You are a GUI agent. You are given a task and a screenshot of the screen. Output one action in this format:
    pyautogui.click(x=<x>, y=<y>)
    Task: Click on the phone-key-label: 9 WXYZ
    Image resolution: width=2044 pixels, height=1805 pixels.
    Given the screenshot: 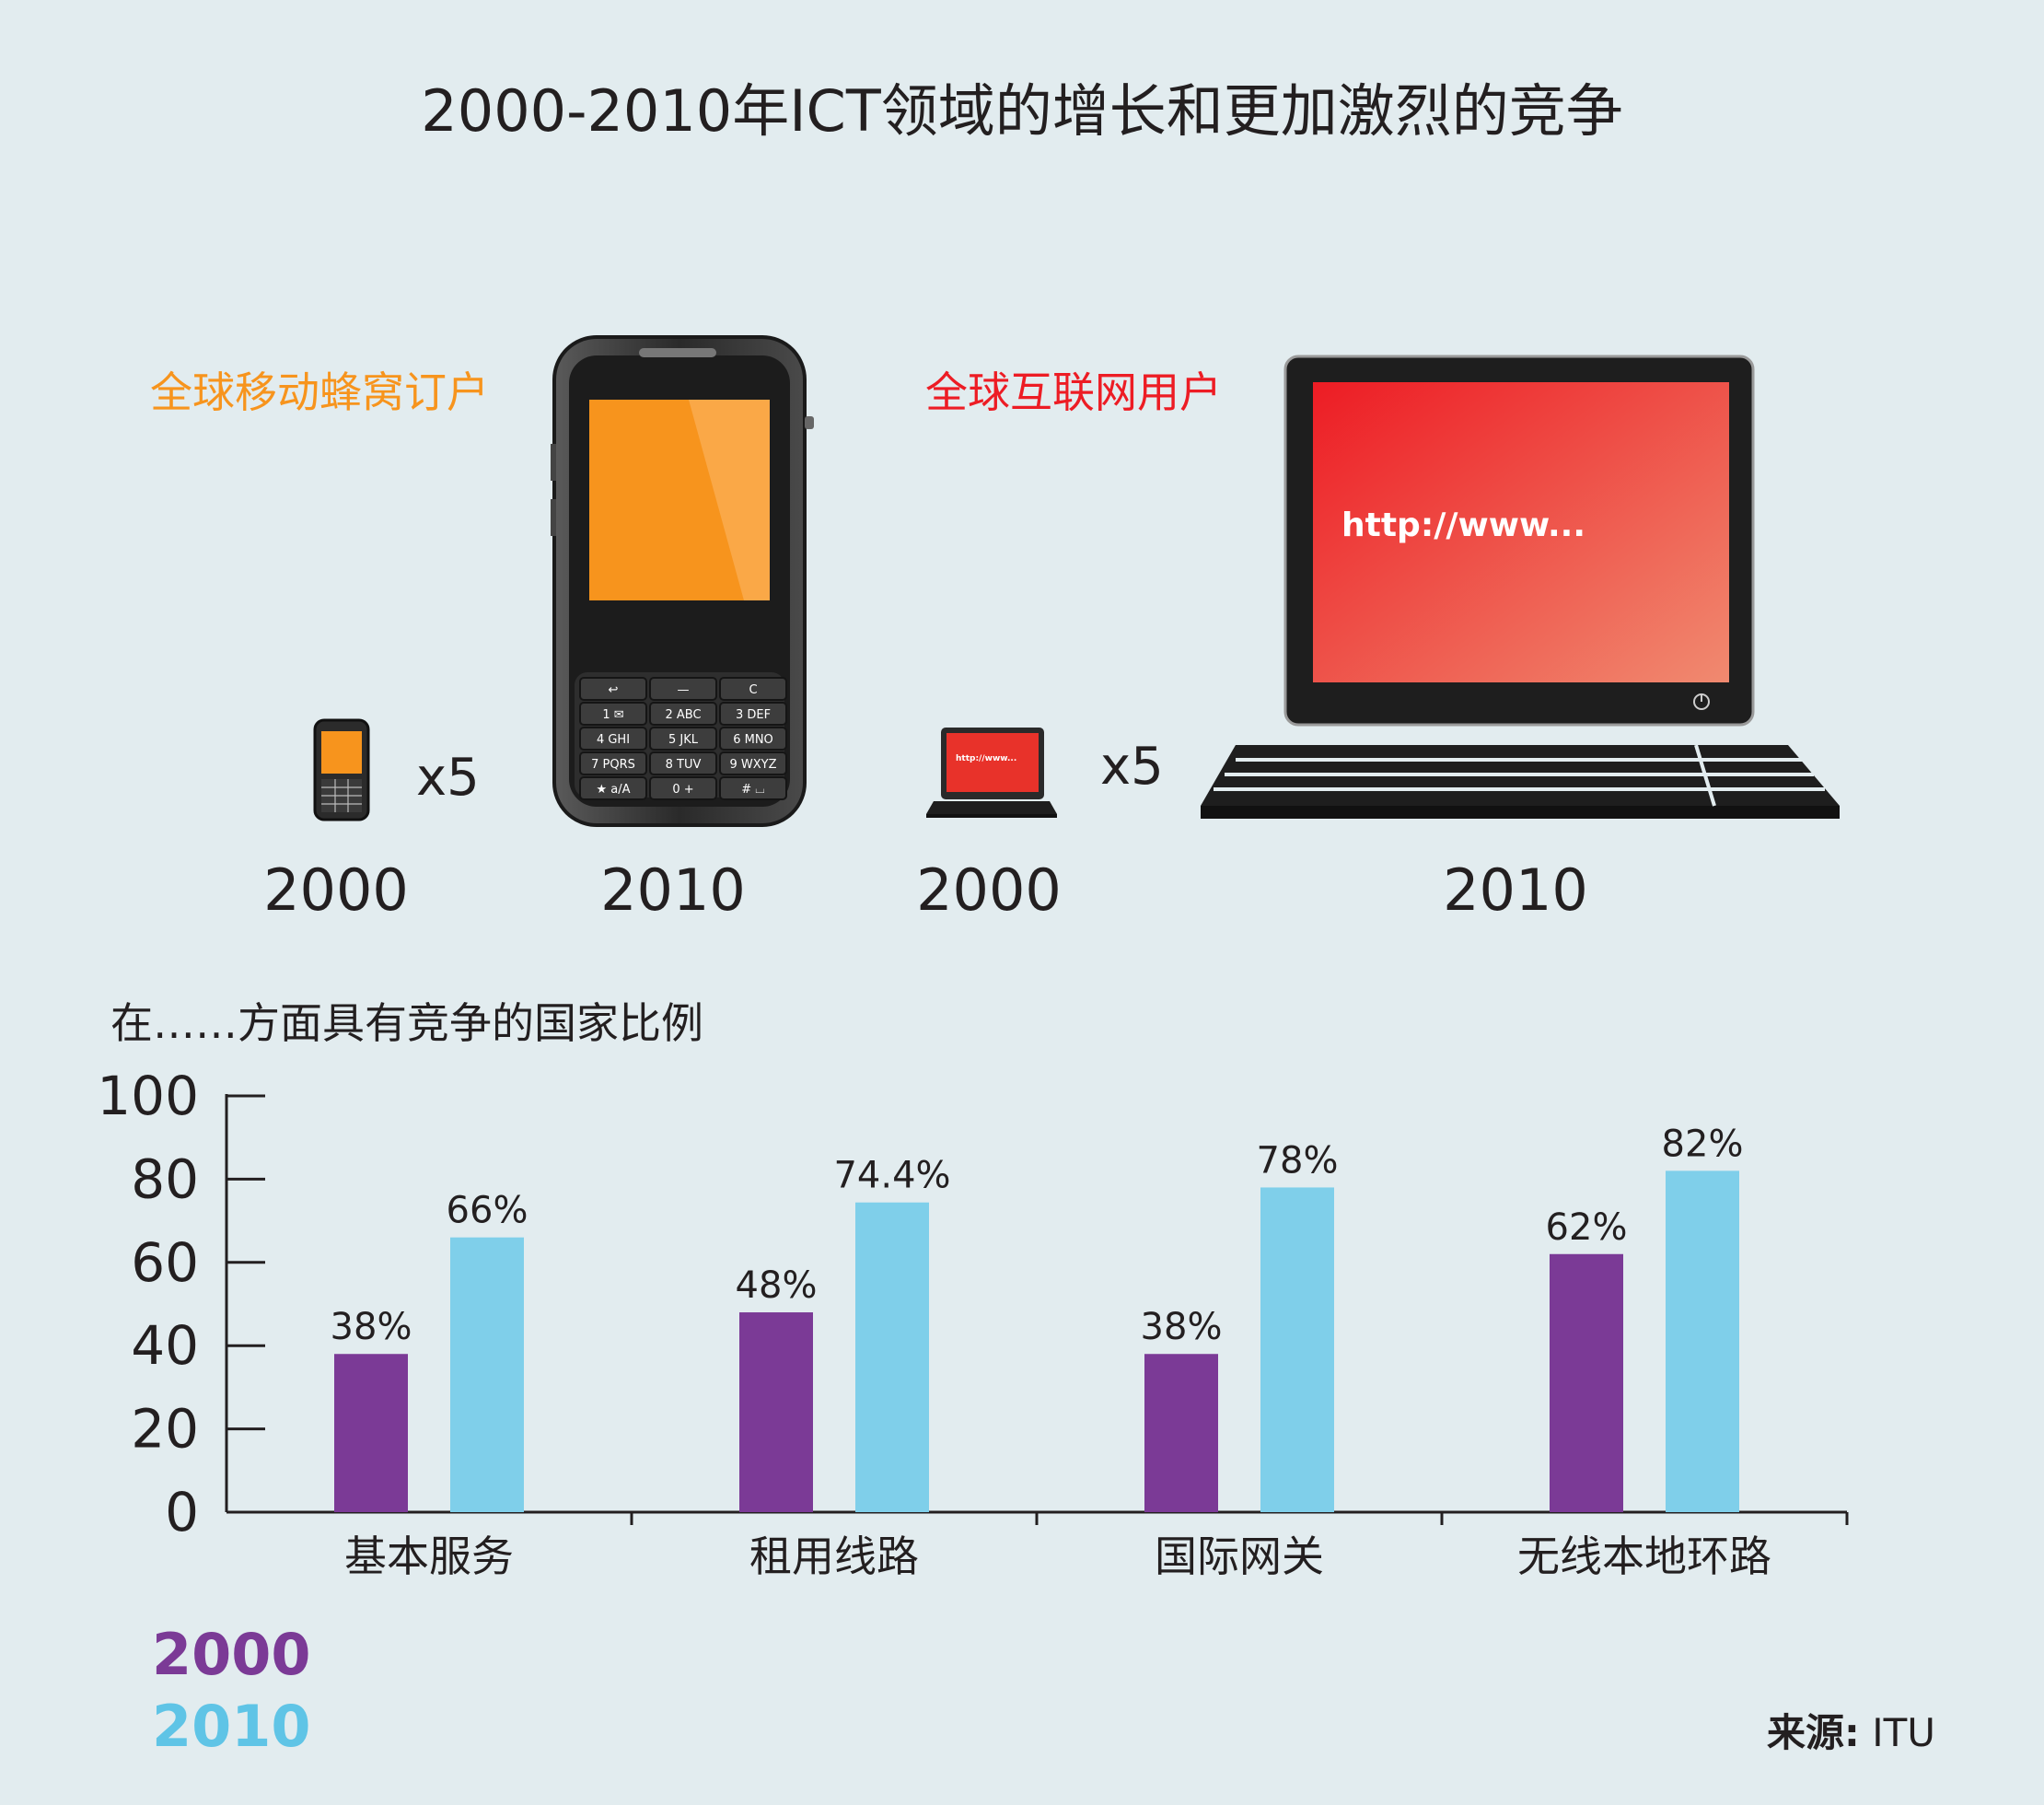 What is the action you would take?
    pyautogui.click(x=753, y=765)
    